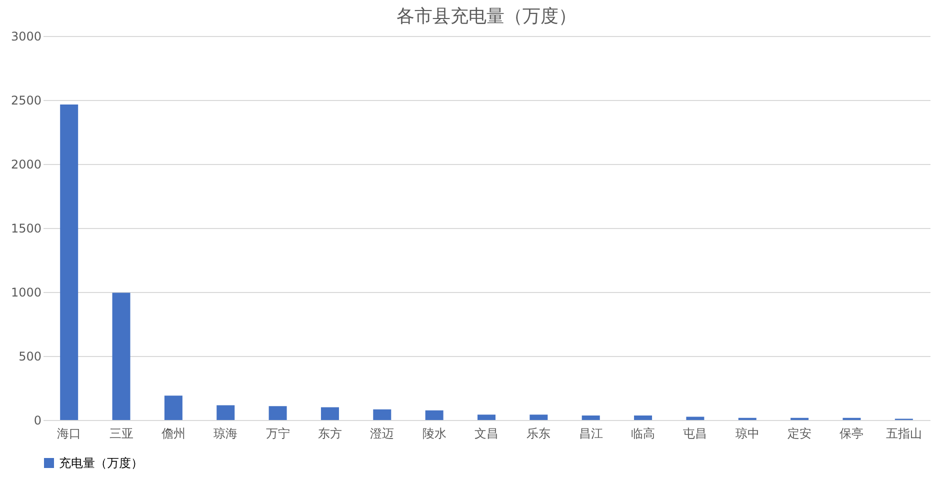  Describe the element at coordinates (330, 433) in the screenshot. I see `x-tick-label: 东方` at that location.